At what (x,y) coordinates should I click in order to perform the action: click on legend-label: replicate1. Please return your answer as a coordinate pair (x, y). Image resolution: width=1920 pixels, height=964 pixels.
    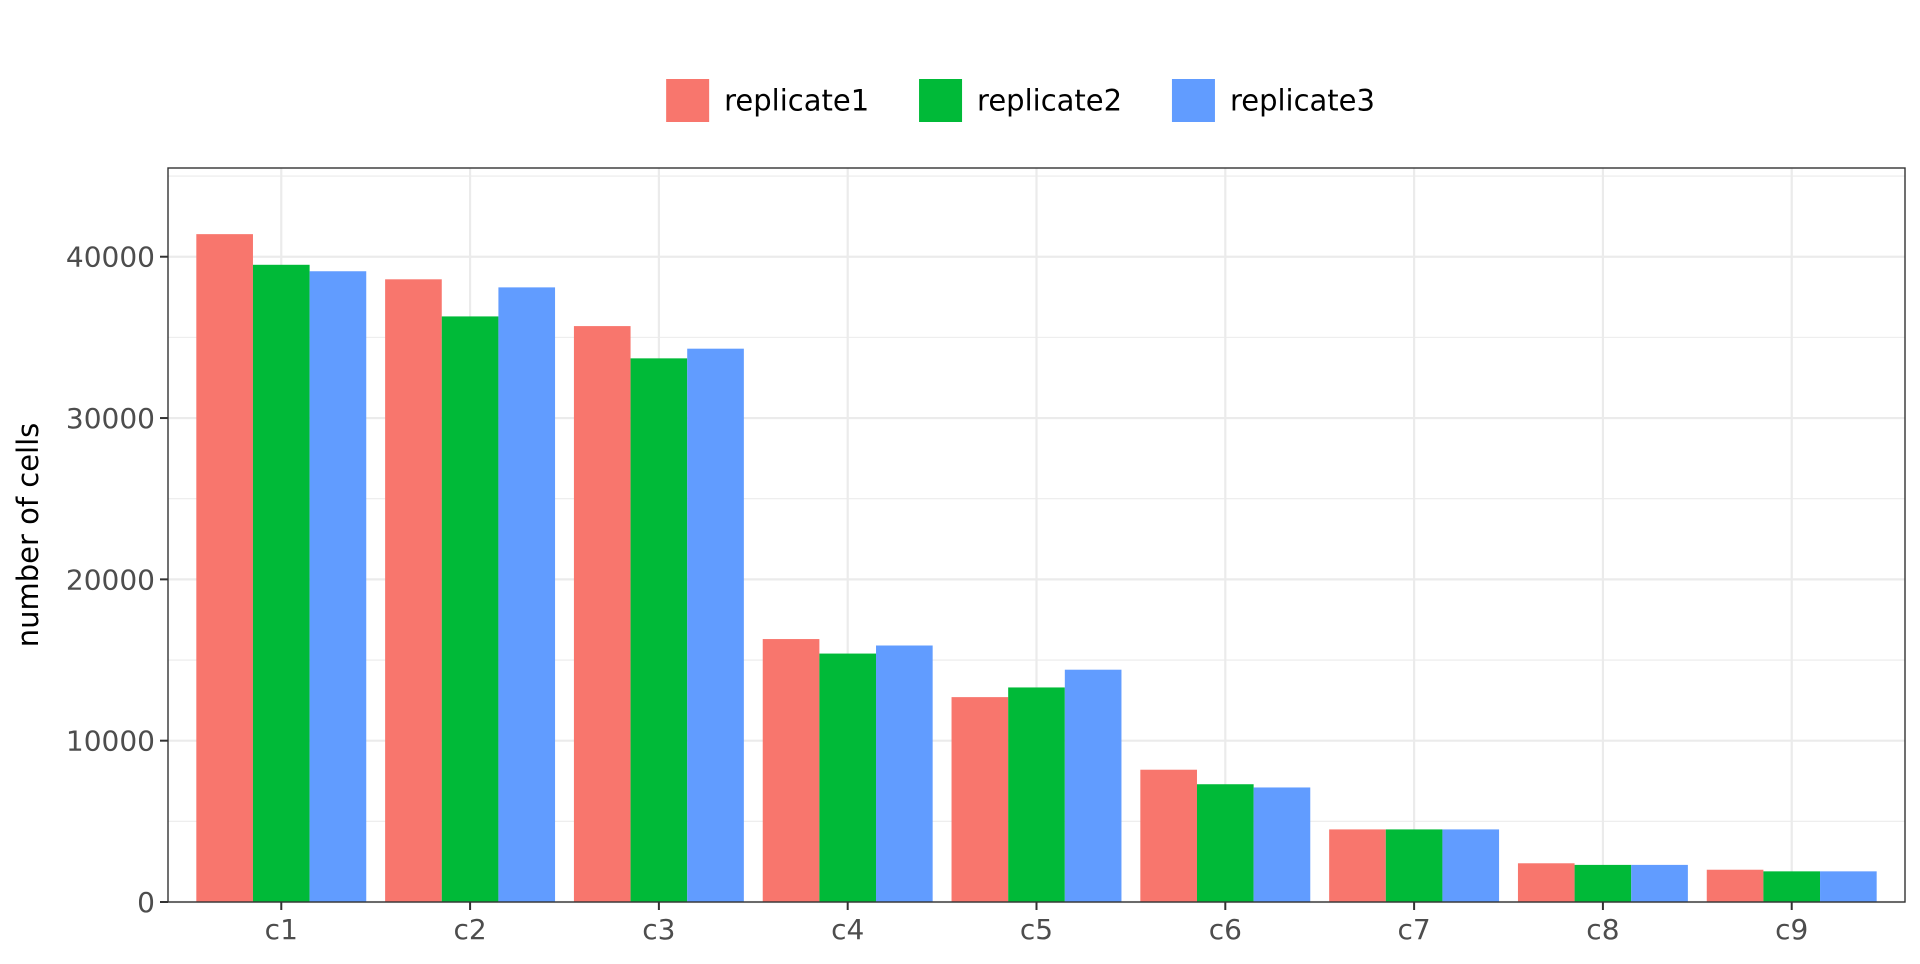
    Looking at the image, I should click on (796, 101).